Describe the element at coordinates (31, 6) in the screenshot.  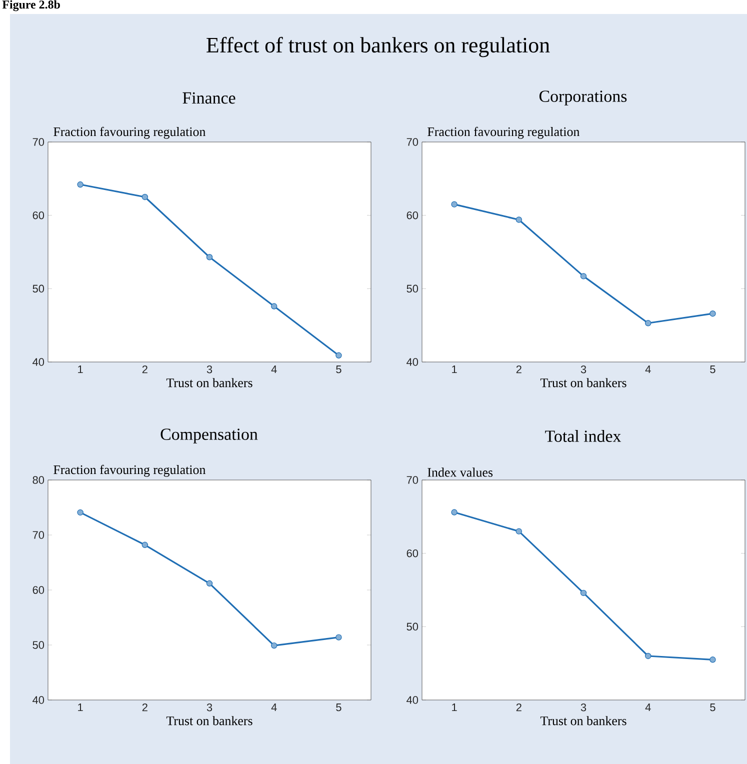
I see `caption: Figure 2.8b` at that location.